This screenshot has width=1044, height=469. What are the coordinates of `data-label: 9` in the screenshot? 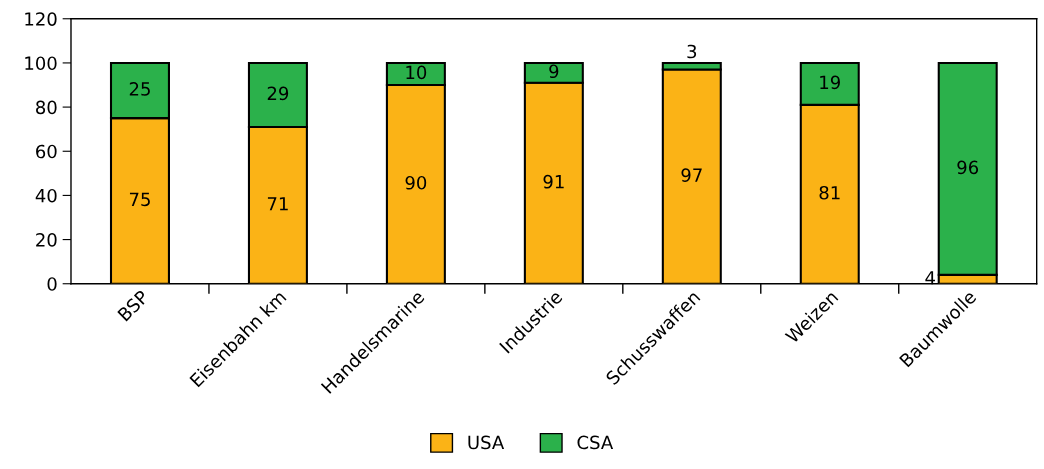 It's located at (554, 71).